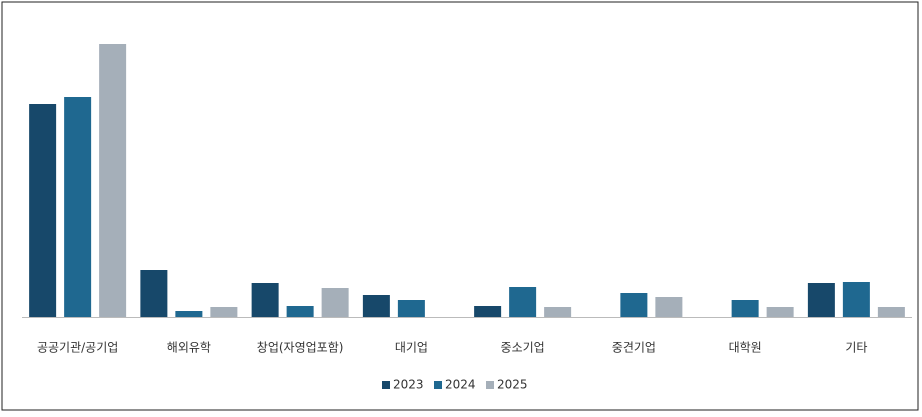  What do you see at coordinates (300, 348) in the screenshot?
I see `x-tick-label: 창업(자영업포함)` at bounding box center [300, 348].